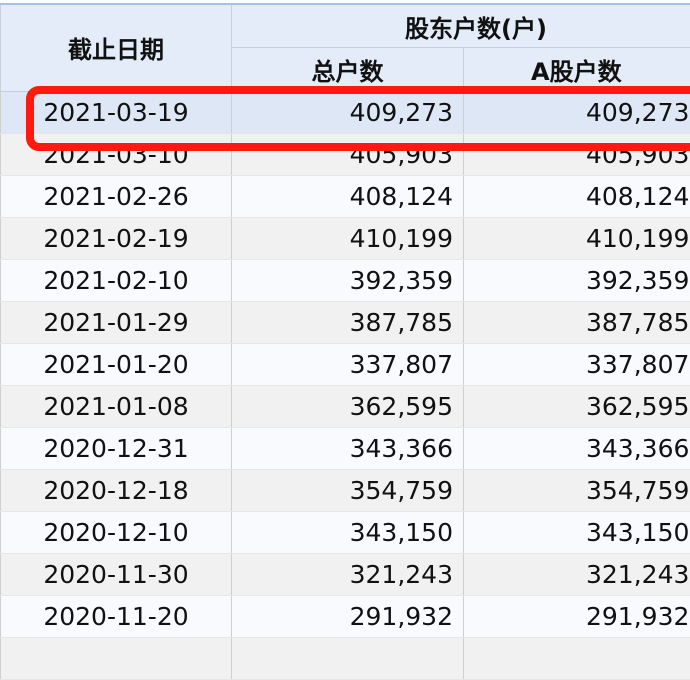 The height and width of the screenshot is (680, 690). I want to click on a-share-count-cell: 343,366, so click(577, 449).